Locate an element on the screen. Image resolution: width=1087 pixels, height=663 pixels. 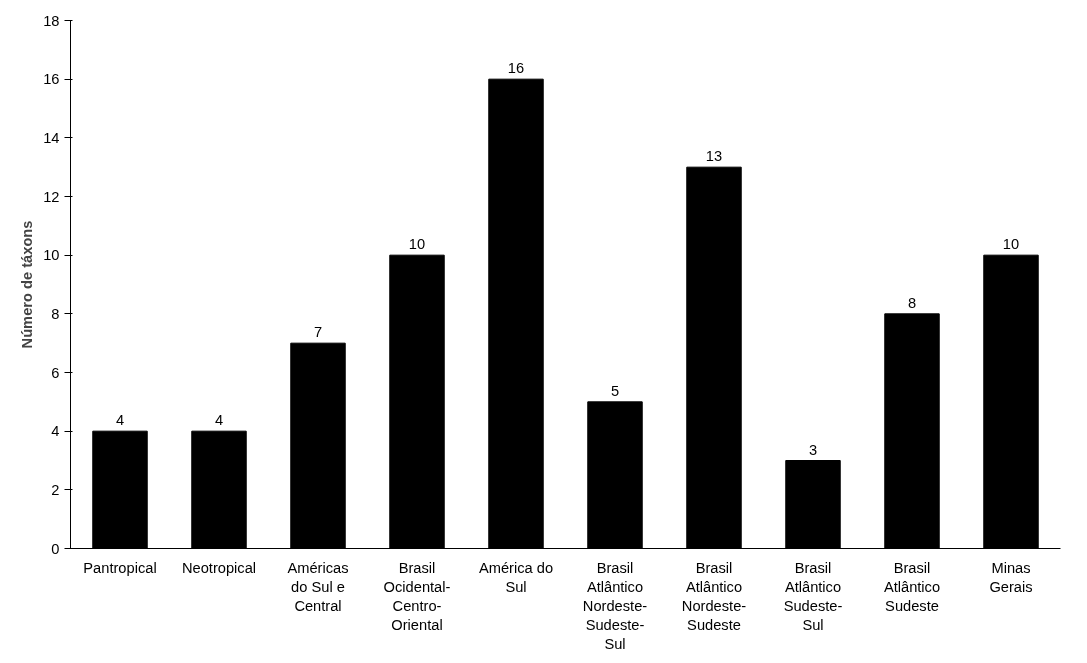
x-tick-label: Brasil Ocidental-Centro-Oriental is located at coordinates (417, 596).